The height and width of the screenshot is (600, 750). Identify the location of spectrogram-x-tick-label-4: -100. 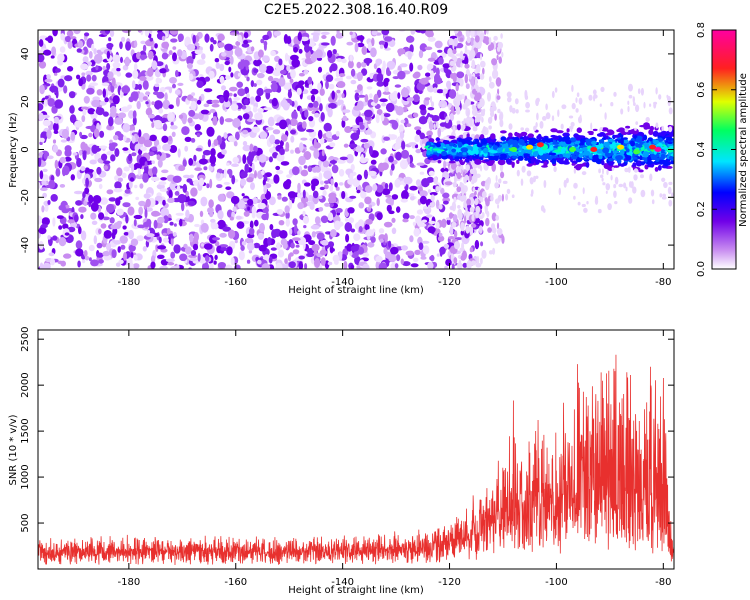
(556, 282).